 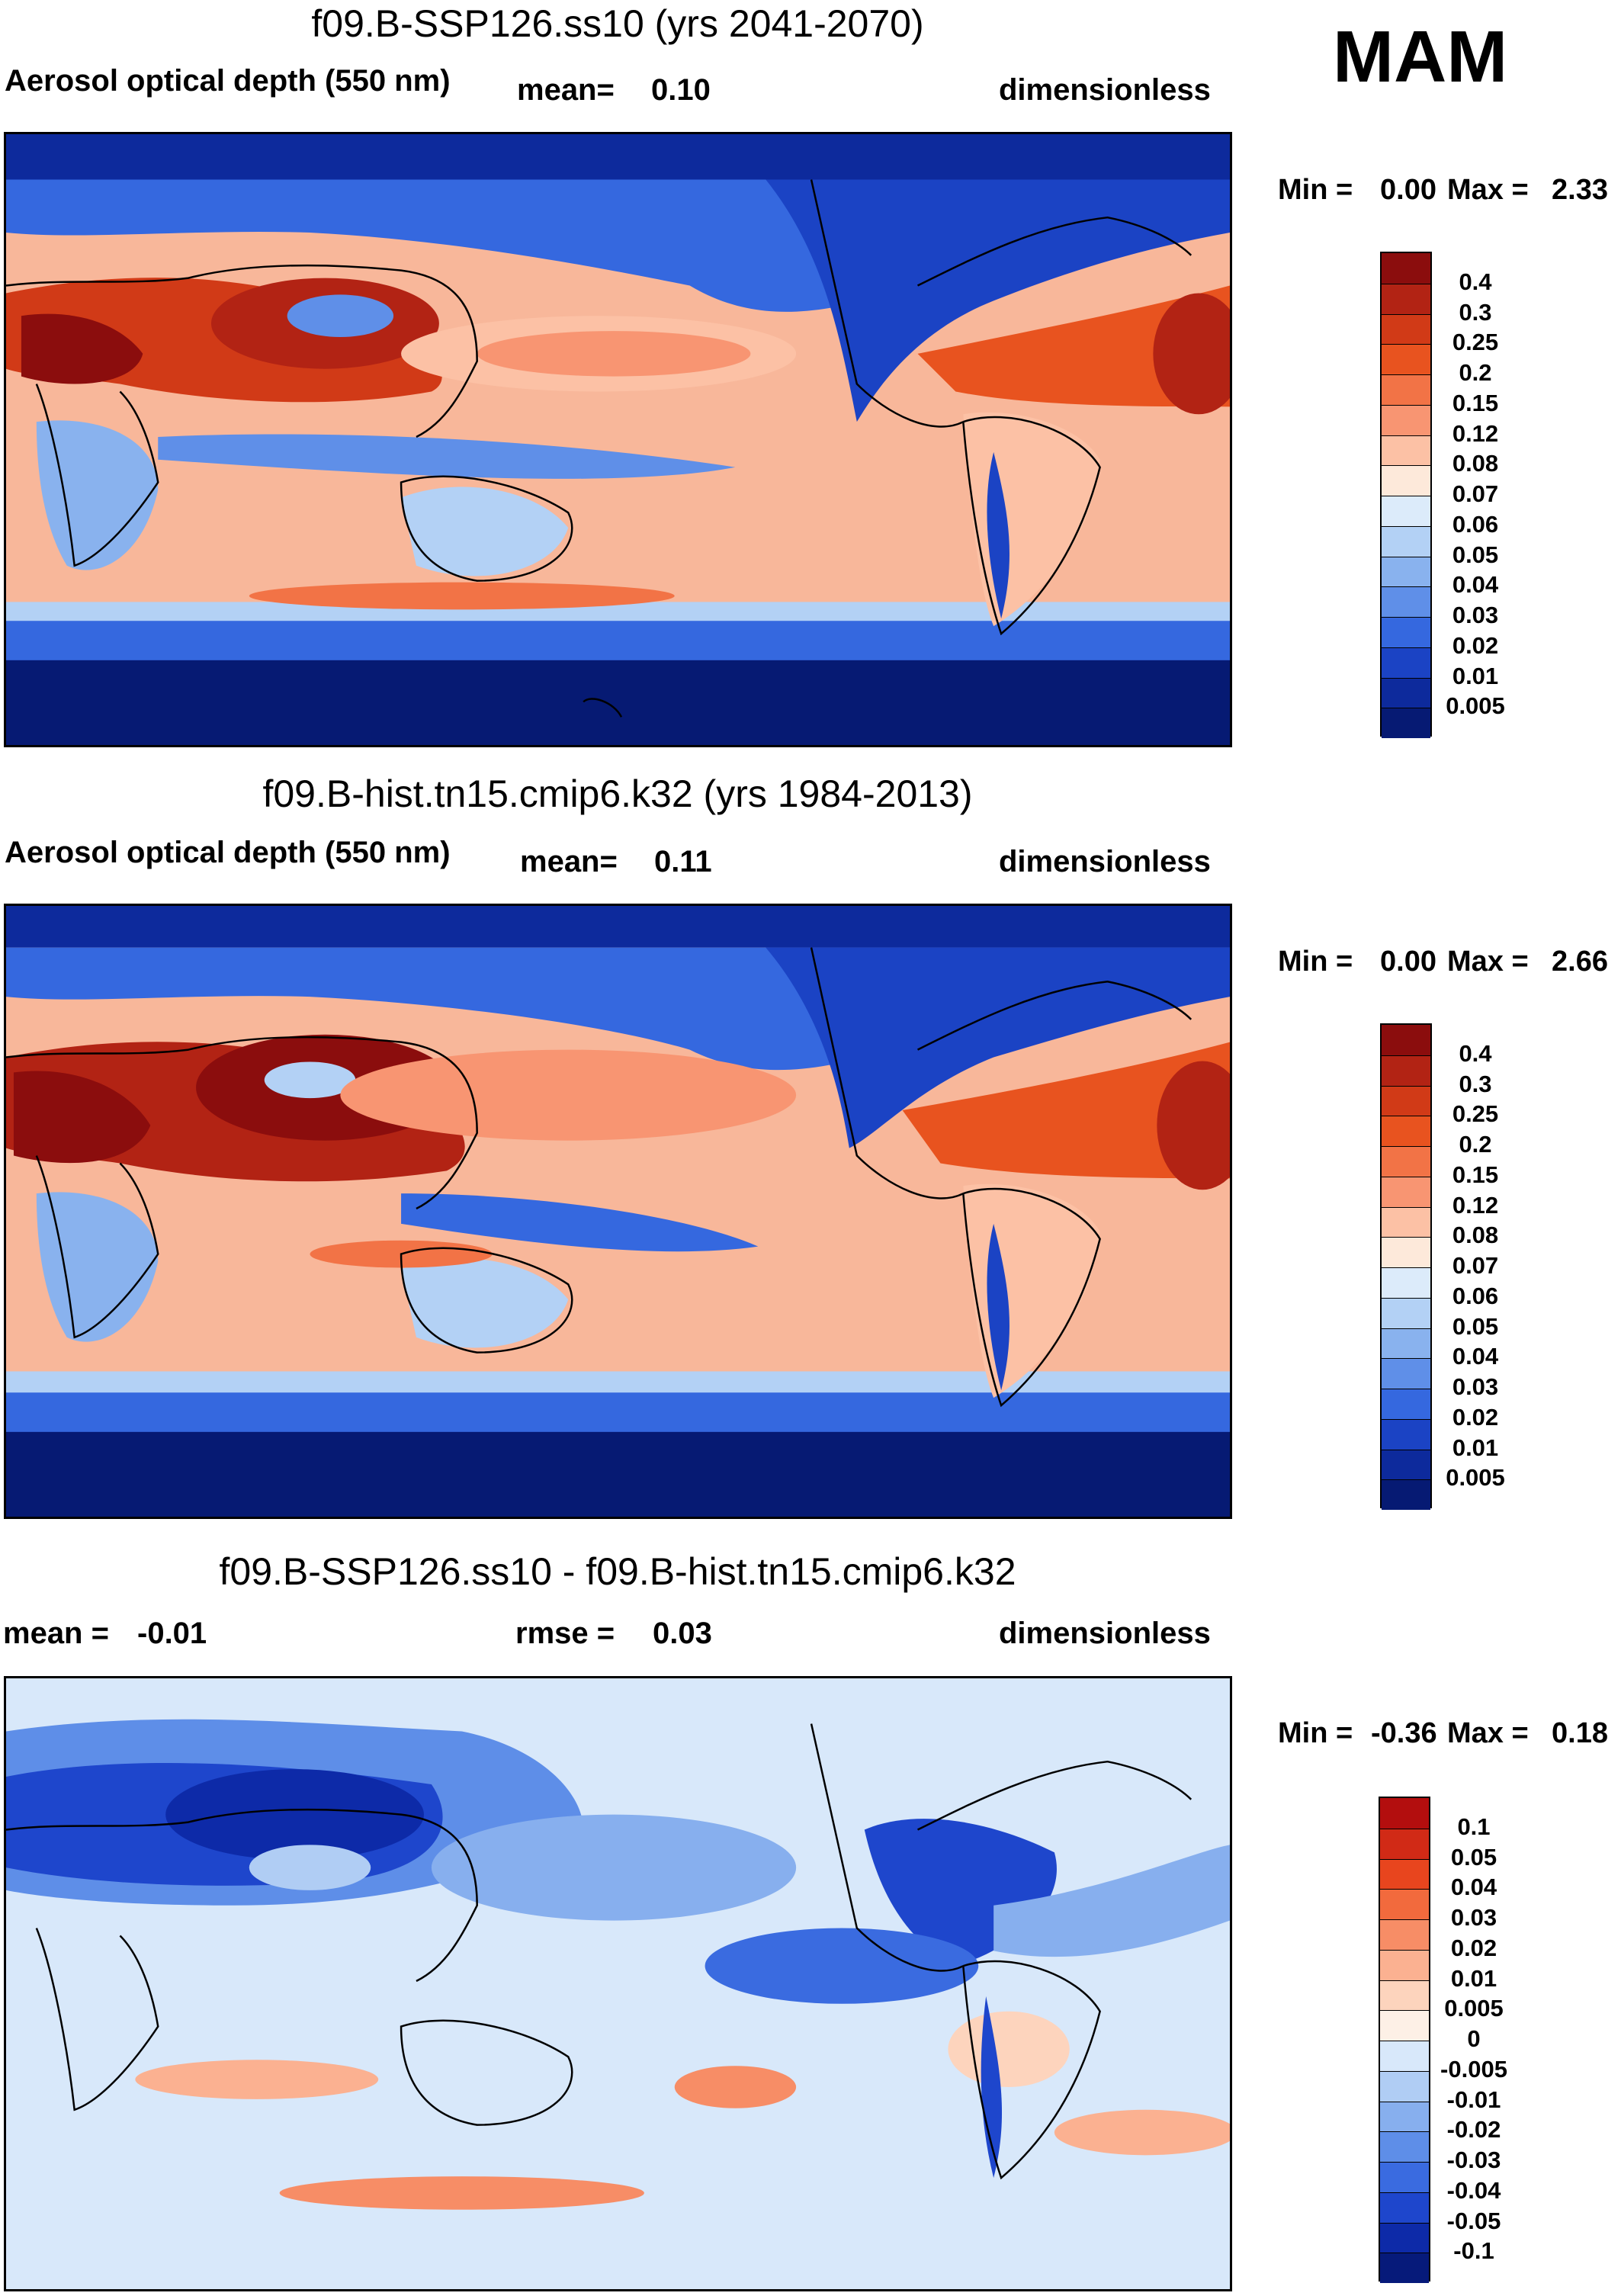 I want to click on panel1-colorbar-tick-label: 0.08, so click(x=1475, y=463).